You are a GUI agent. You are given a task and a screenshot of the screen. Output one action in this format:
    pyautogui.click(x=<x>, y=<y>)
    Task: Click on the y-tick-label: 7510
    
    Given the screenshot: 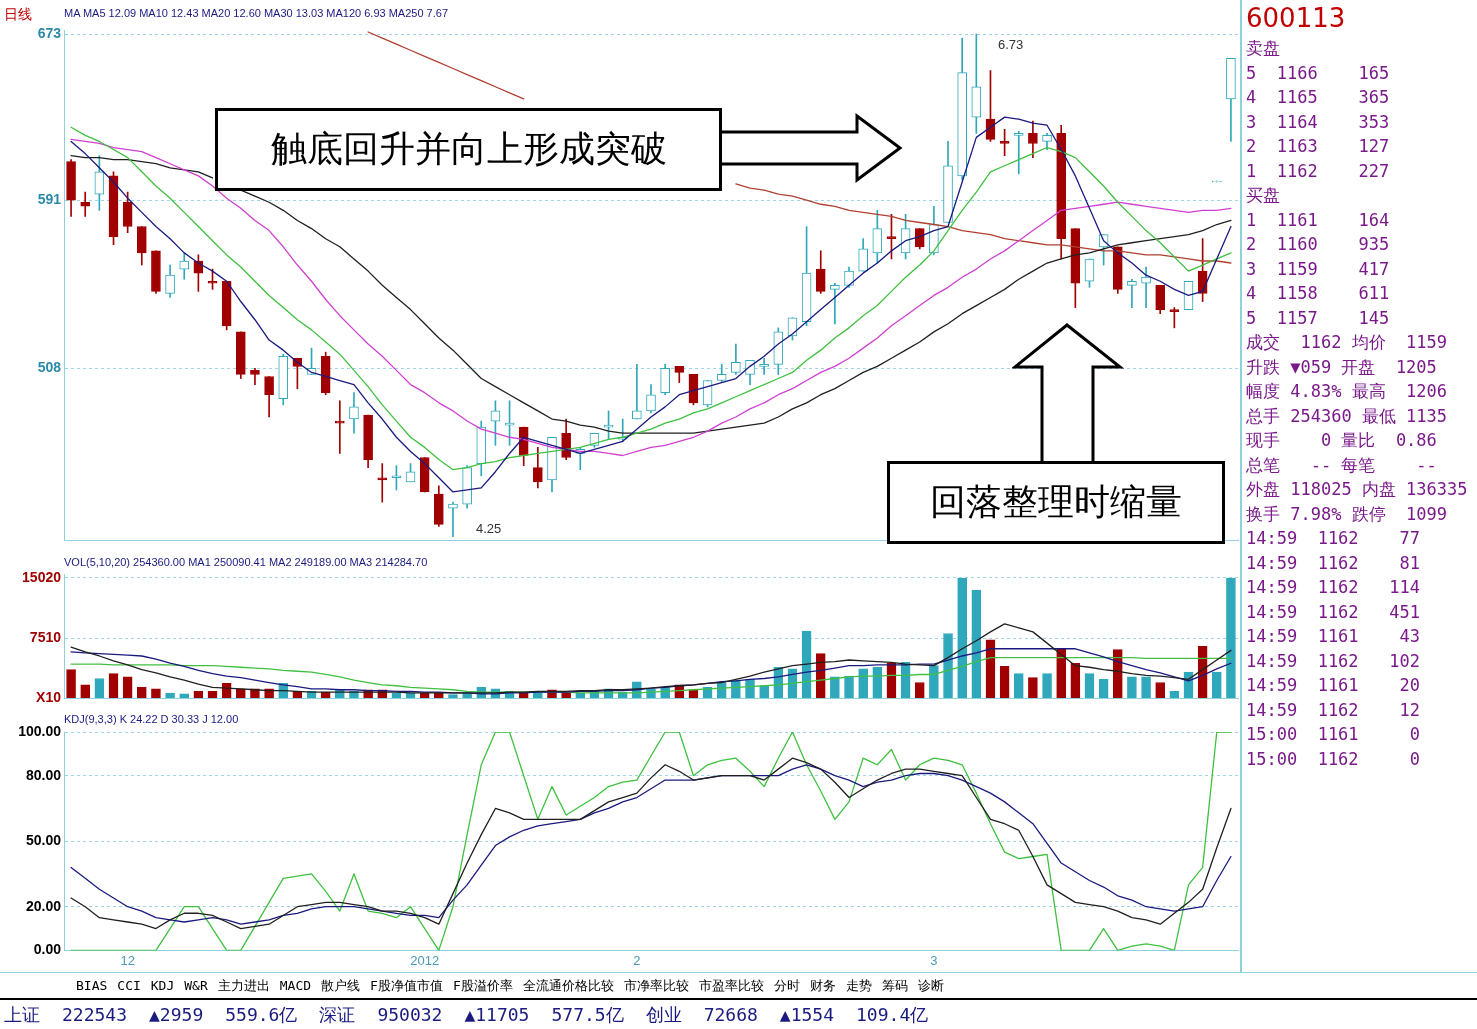 What is the action you would take?
    pyautogui.click(x=45, y=637)
    